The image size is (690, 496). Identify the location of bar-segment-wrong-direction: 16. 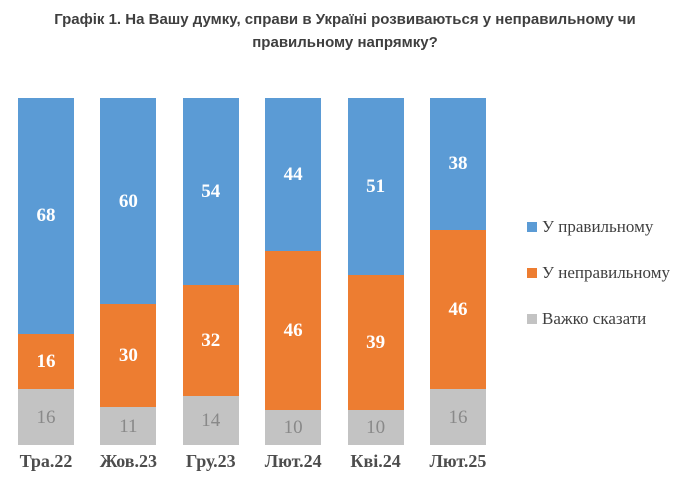
(46, 361).